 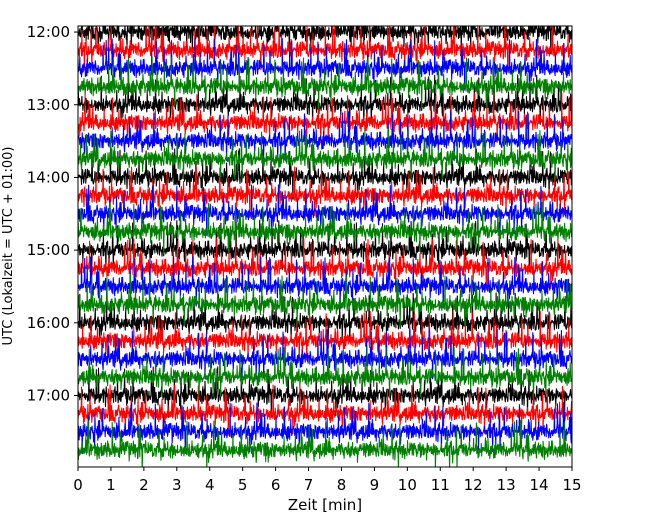 What do you see at coordinates (407, 485) in the screenshot?
I see `x-tick-label: 10` at bounding box center [407, 485].